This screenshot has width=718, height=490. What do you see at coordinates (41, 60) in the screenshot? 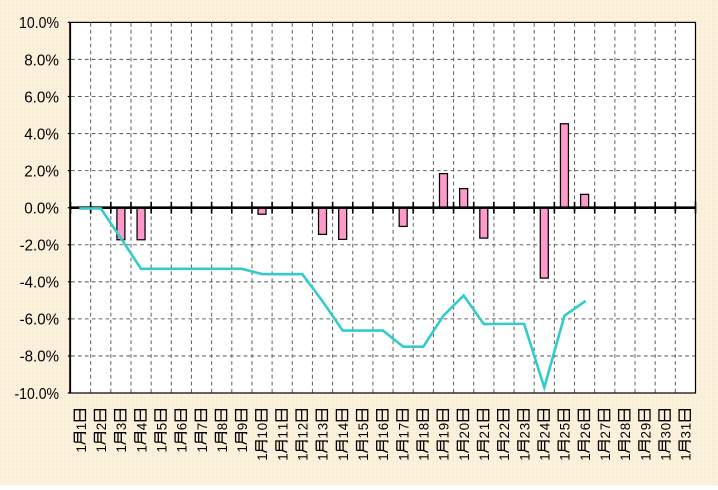
I see `svg-text: 8.0%` at bounding box center [41, 60].